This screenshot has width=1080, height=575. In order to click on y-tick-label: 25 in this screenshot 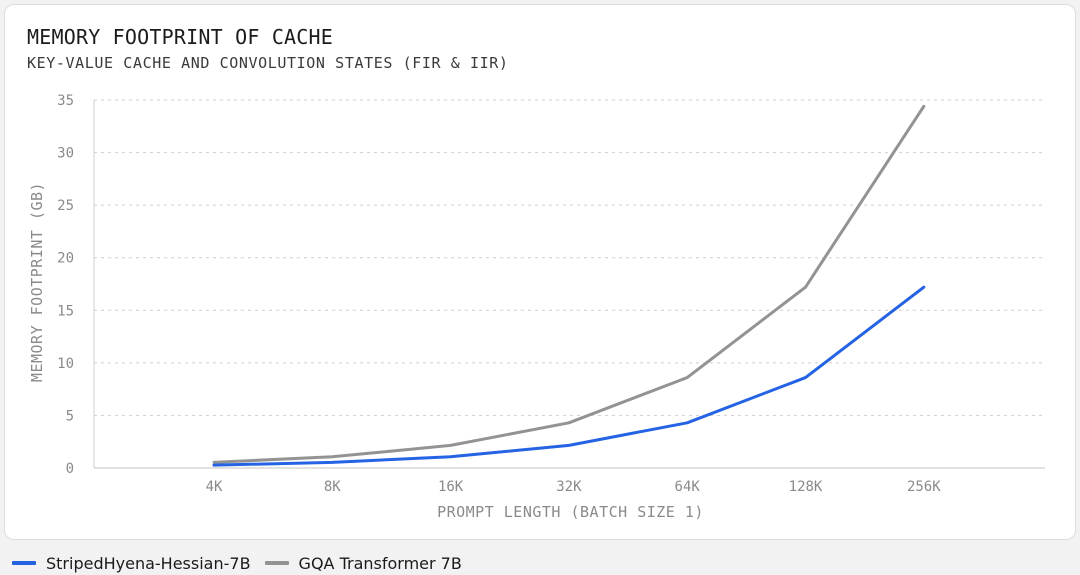, I will do `click(65, 206)`.